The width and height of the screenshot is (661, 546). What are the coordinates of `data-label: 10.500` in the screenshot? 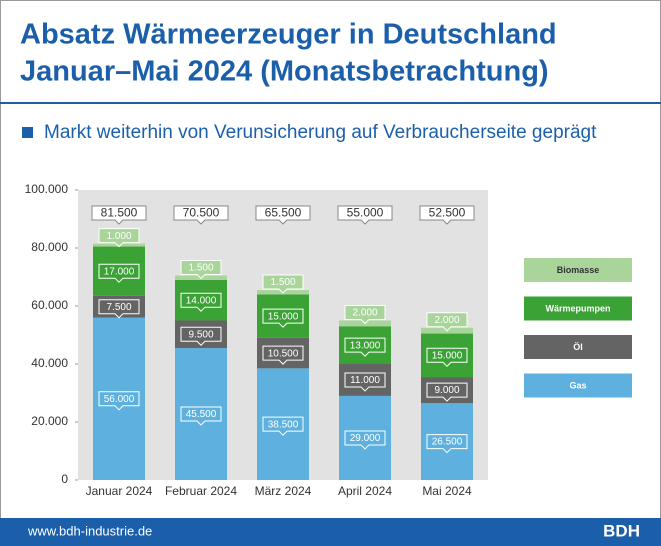 It's located at (283, 353).